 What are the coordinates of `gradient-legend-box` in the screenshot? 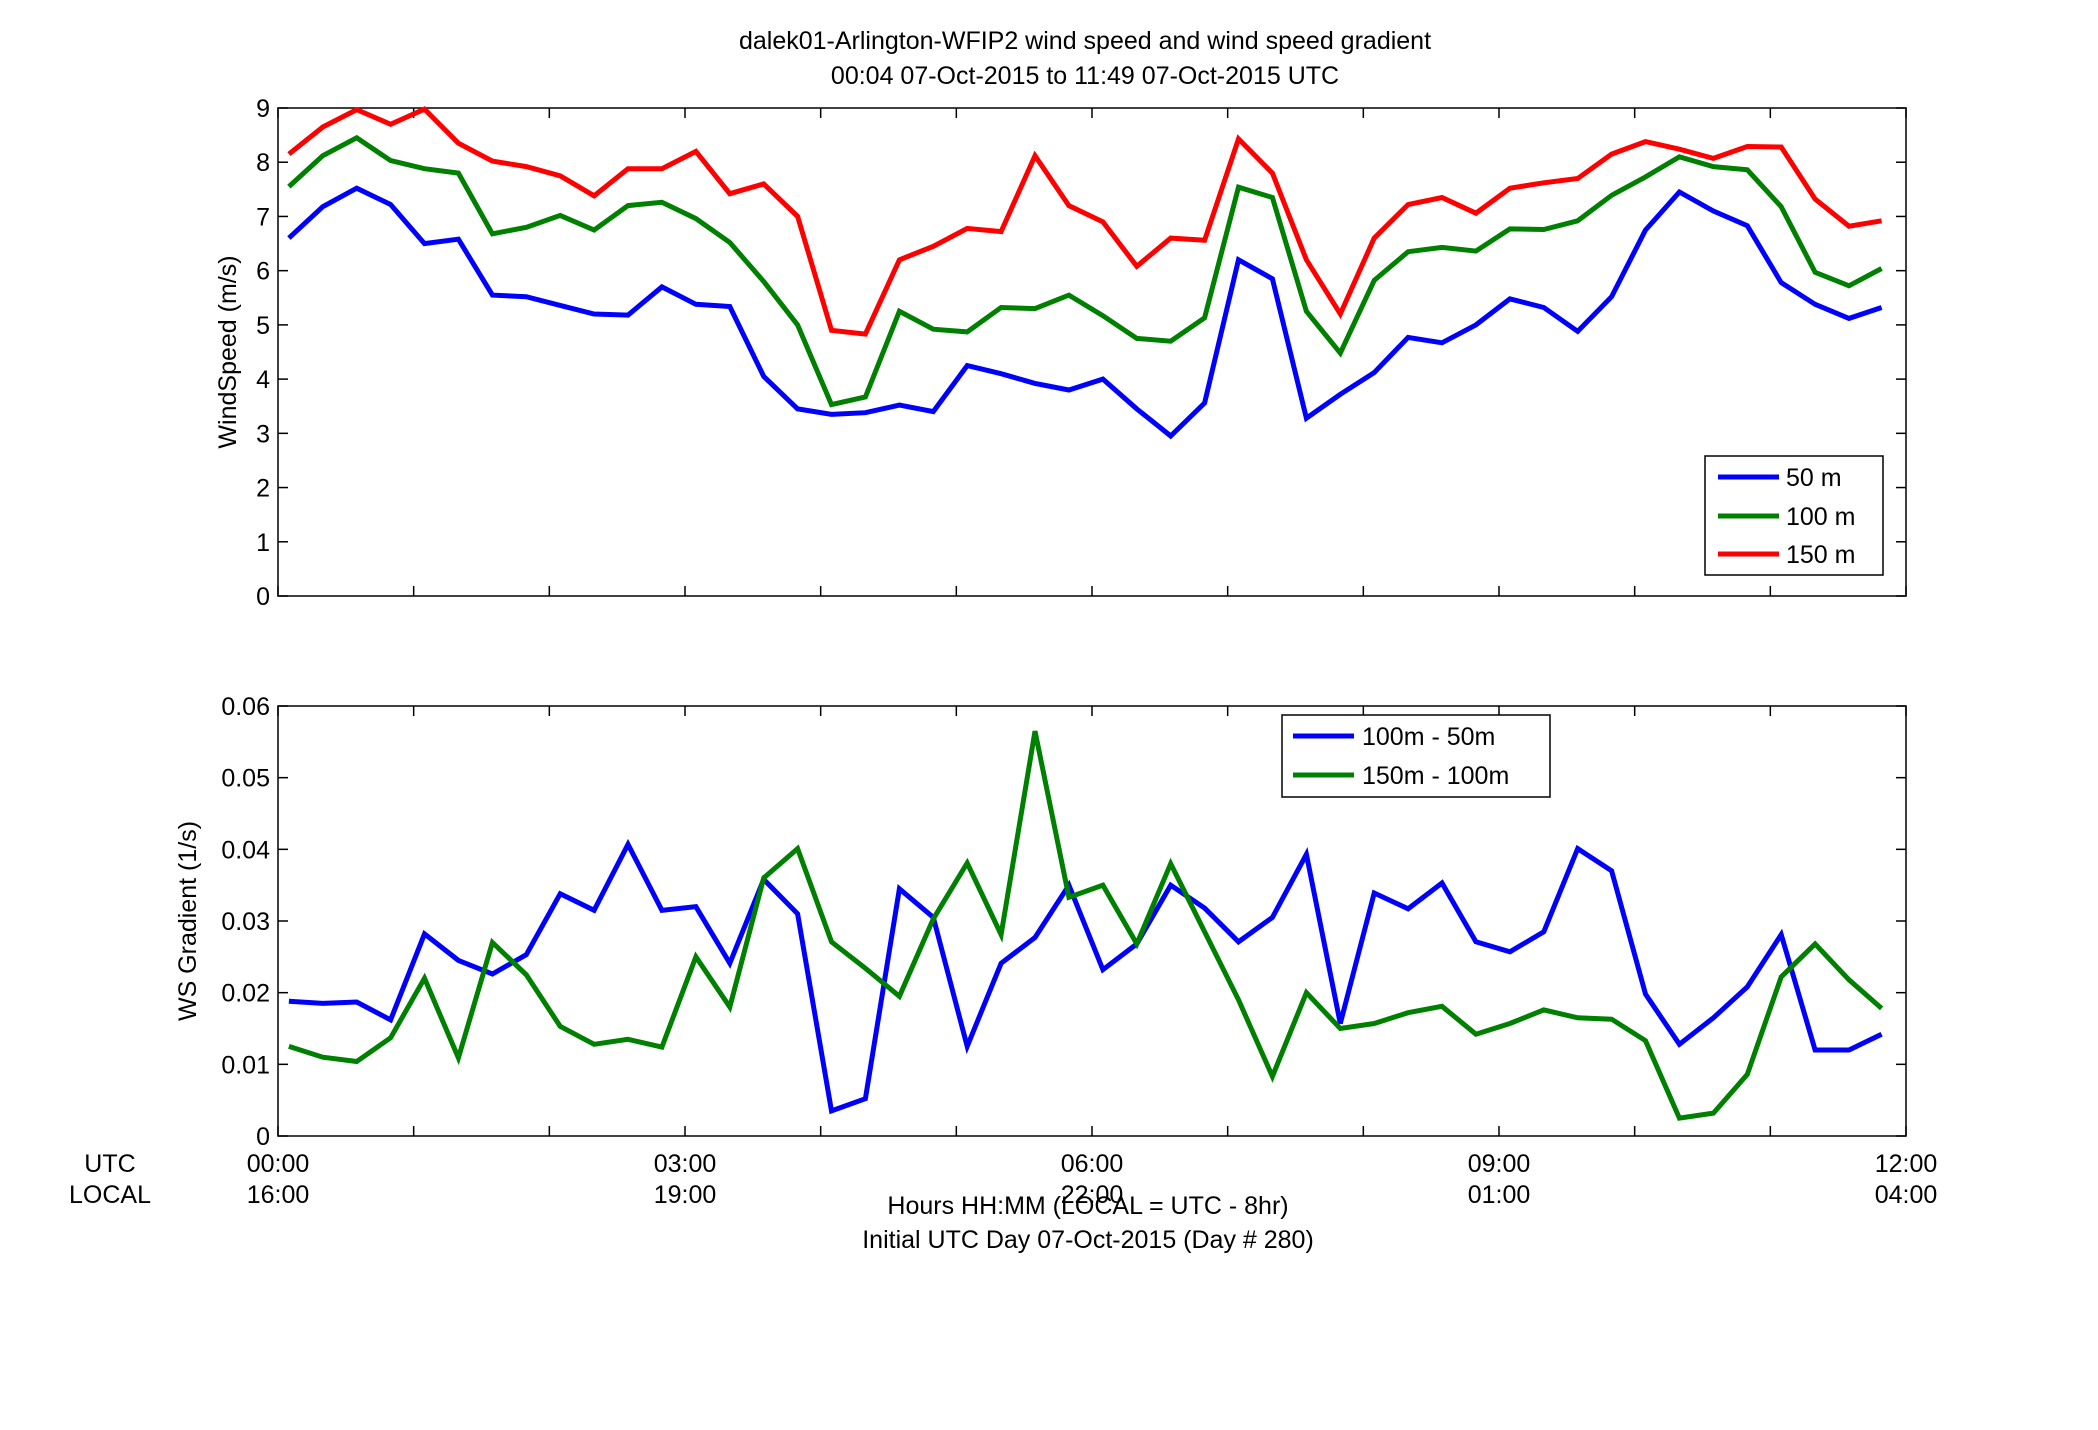 It's located at (1416, 756).